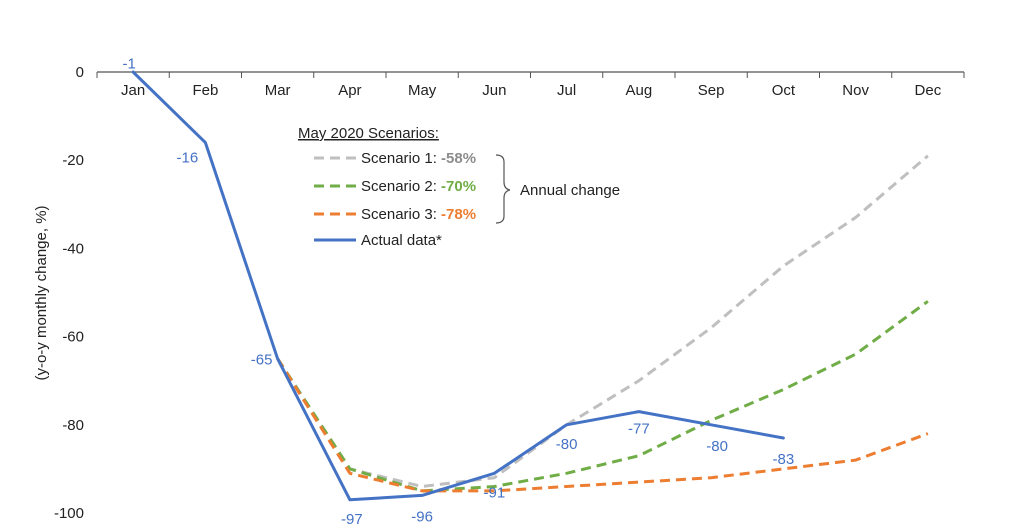 The width and height of the screenshot is (1024, 525). Describe the element at coordinates (784, 459) in the screenshot. I see `data-label: -83` at that location.